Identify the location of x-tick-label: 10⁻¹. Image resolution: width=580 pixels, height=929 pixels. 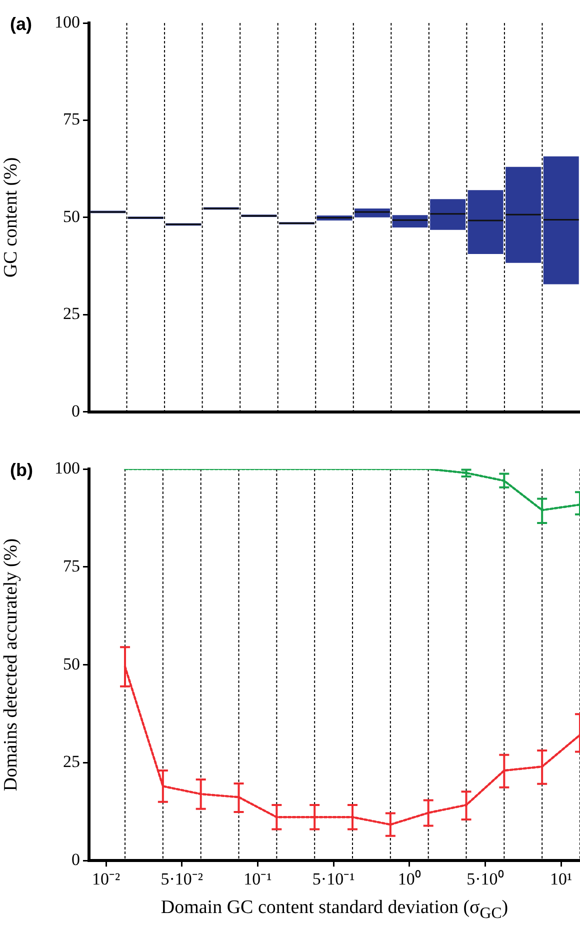
(258, 878).